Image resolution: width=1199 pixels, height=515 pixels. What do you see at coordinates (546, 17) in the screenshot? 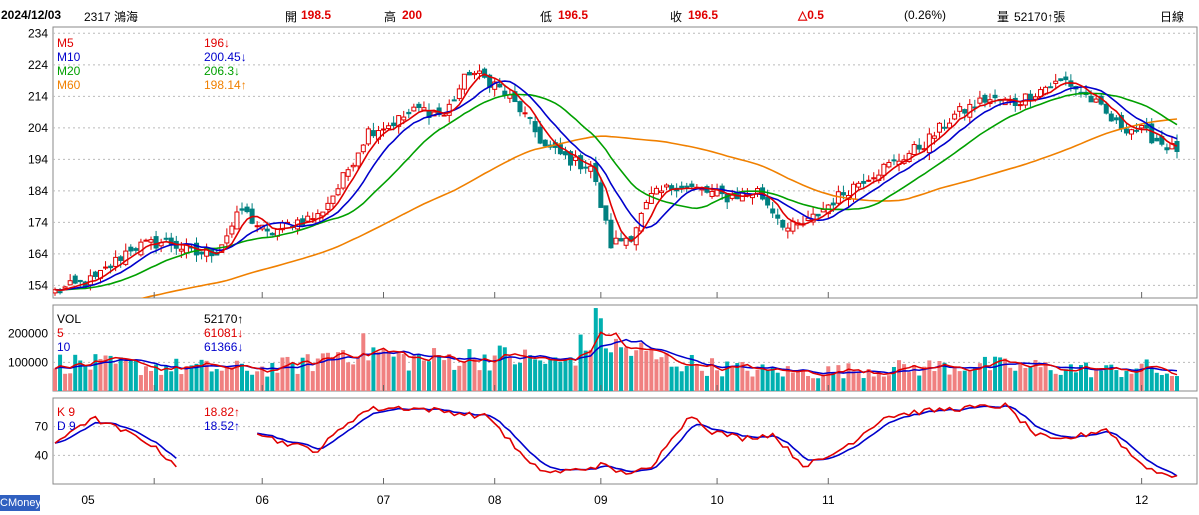
I see `low-label: 低` at bounding box center [546, 17].